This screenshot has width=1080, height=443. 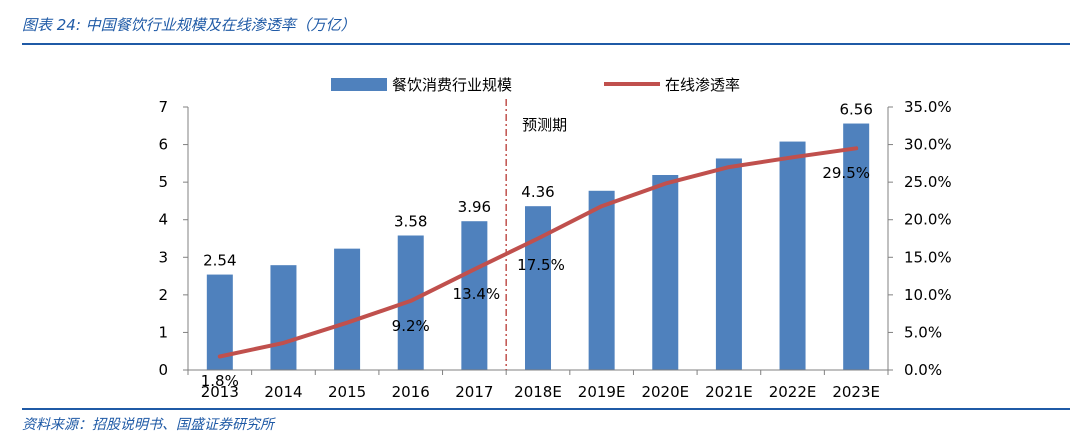 What do you see at coordinates (537, 192) in the screenshot?
I see `bar-value-label: 4.36` at bounding box center [537, 192].